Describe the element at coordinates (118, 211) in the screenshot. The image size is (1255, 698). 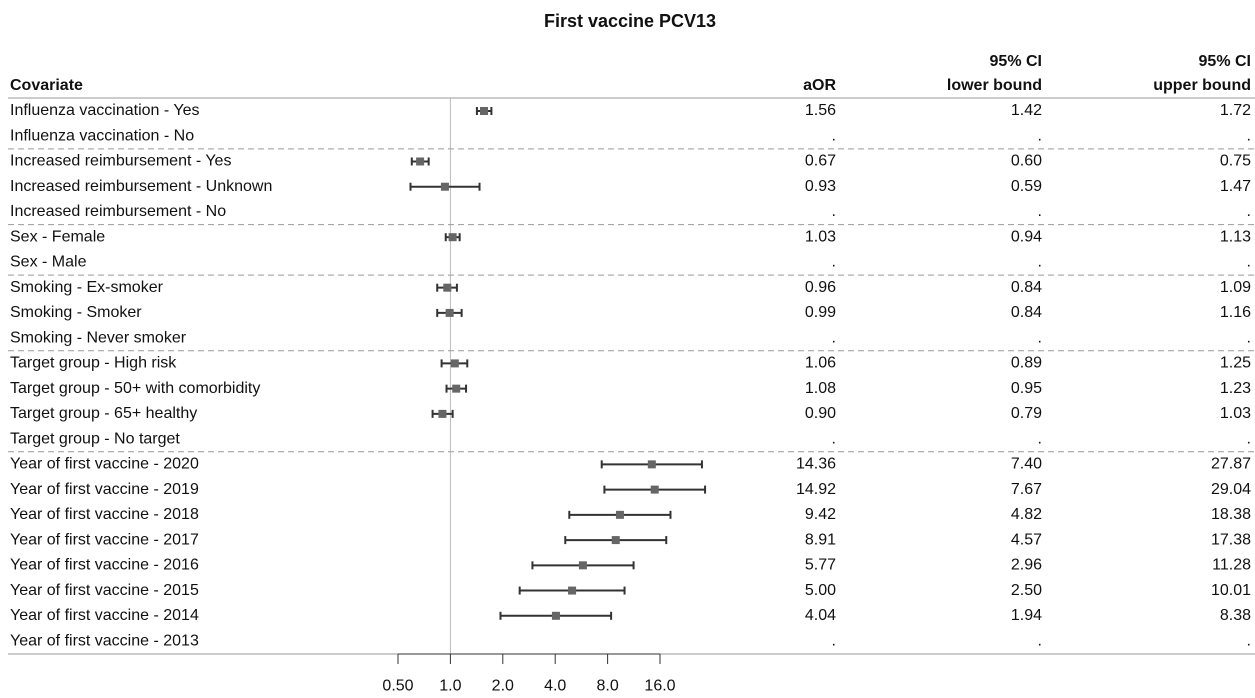
I see `row-label: Increased reimbursement - No` at that location.